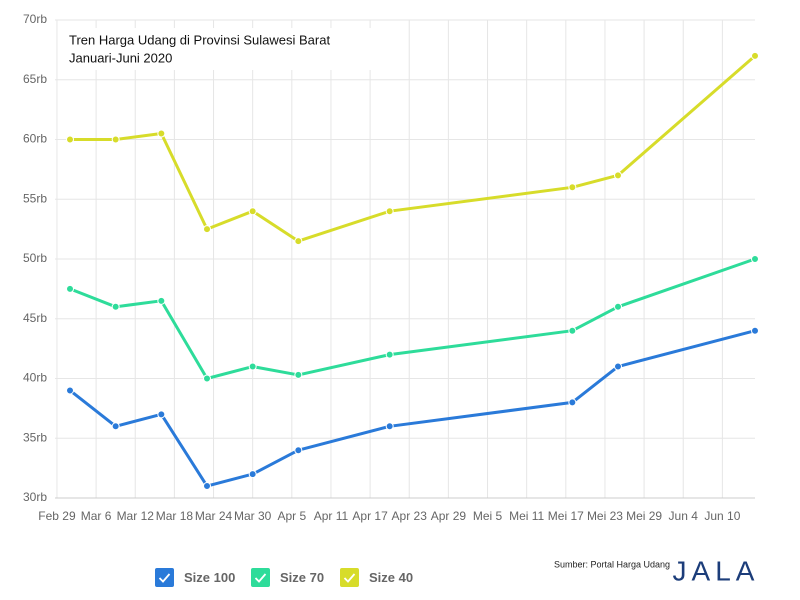 The height and width of the screenshot is (600, 800). What do you see at coordinates (35, 139) in the screenshot?
I see `y-tick-label: 60rb` at bounding box center [35, 139].